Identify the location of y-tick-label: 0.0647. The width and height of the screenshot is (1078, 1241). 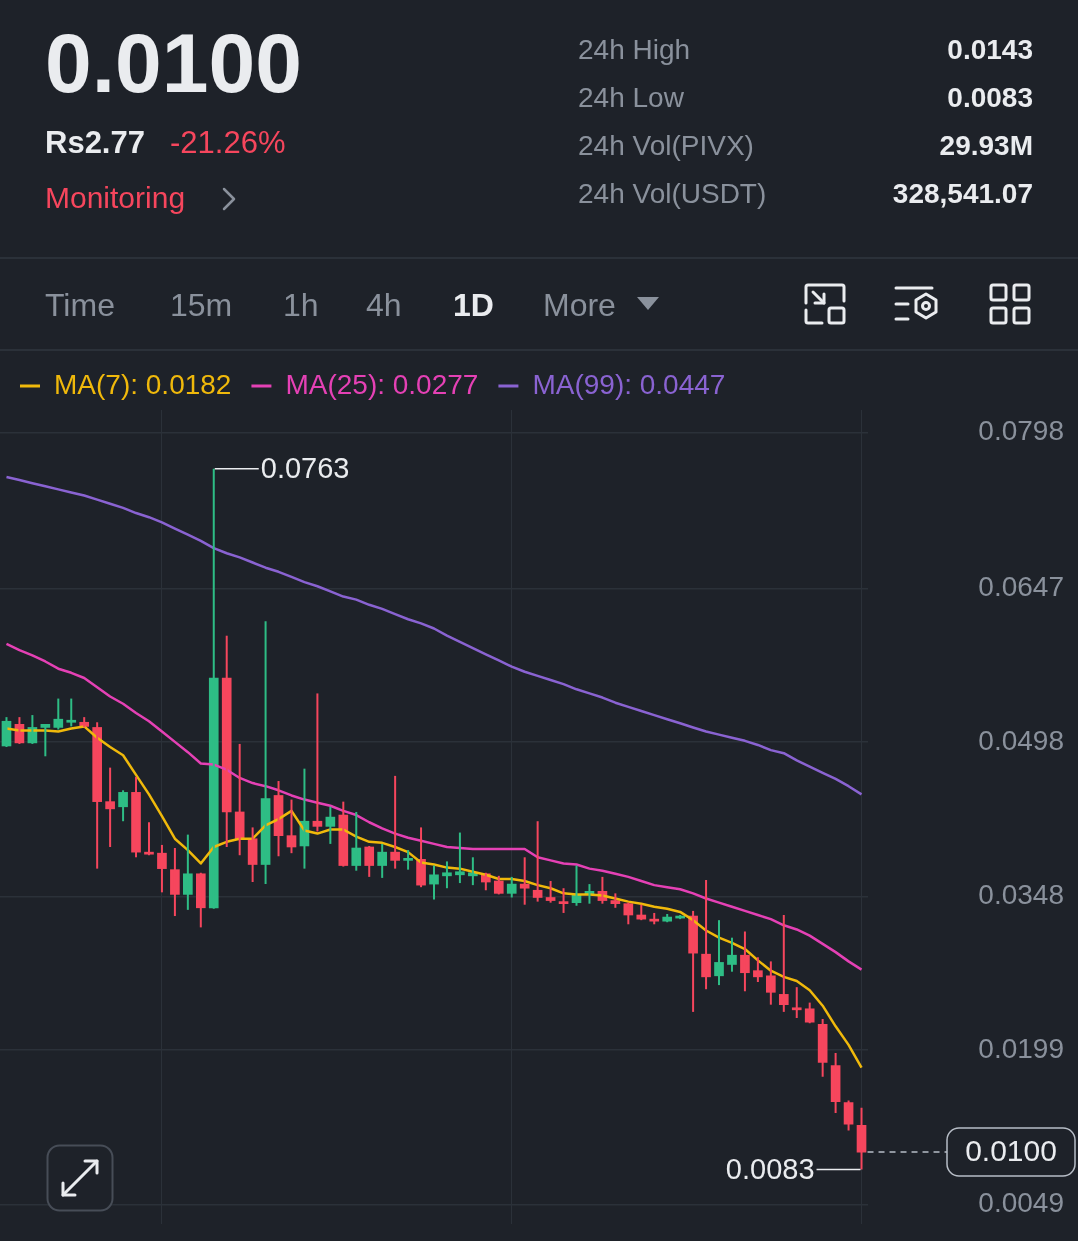
(1021, 587).